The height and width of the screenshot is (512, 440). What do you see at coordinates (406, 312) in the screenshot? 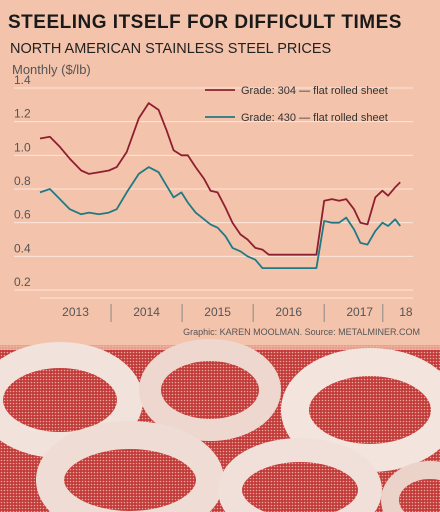
I see `x-tick-label: 18` at bounding box center [406, 312].